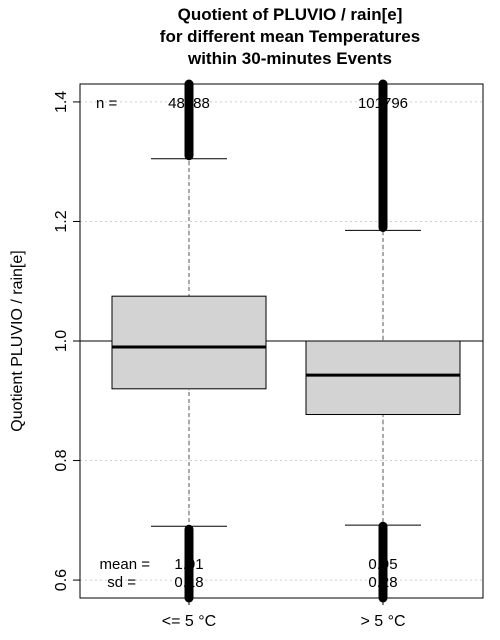 This screenshot has width=500, height=640. I want to click on y-tick-label-1: 0.8, so click(61, 460).